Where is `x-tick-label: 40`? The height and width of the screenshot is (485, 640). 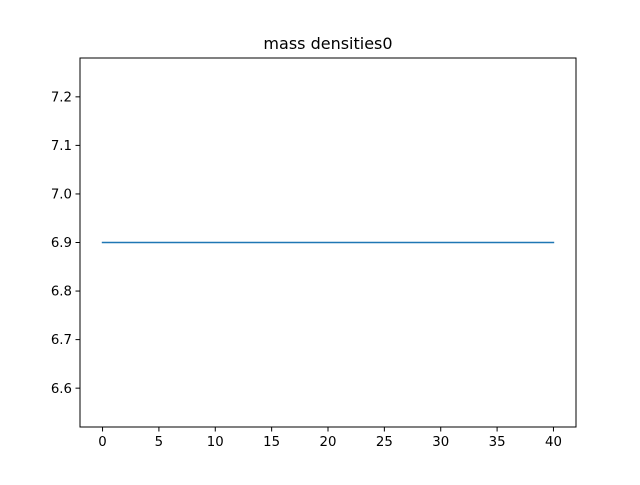 x-tick-label: 40 is located at coordinates (553, 442).